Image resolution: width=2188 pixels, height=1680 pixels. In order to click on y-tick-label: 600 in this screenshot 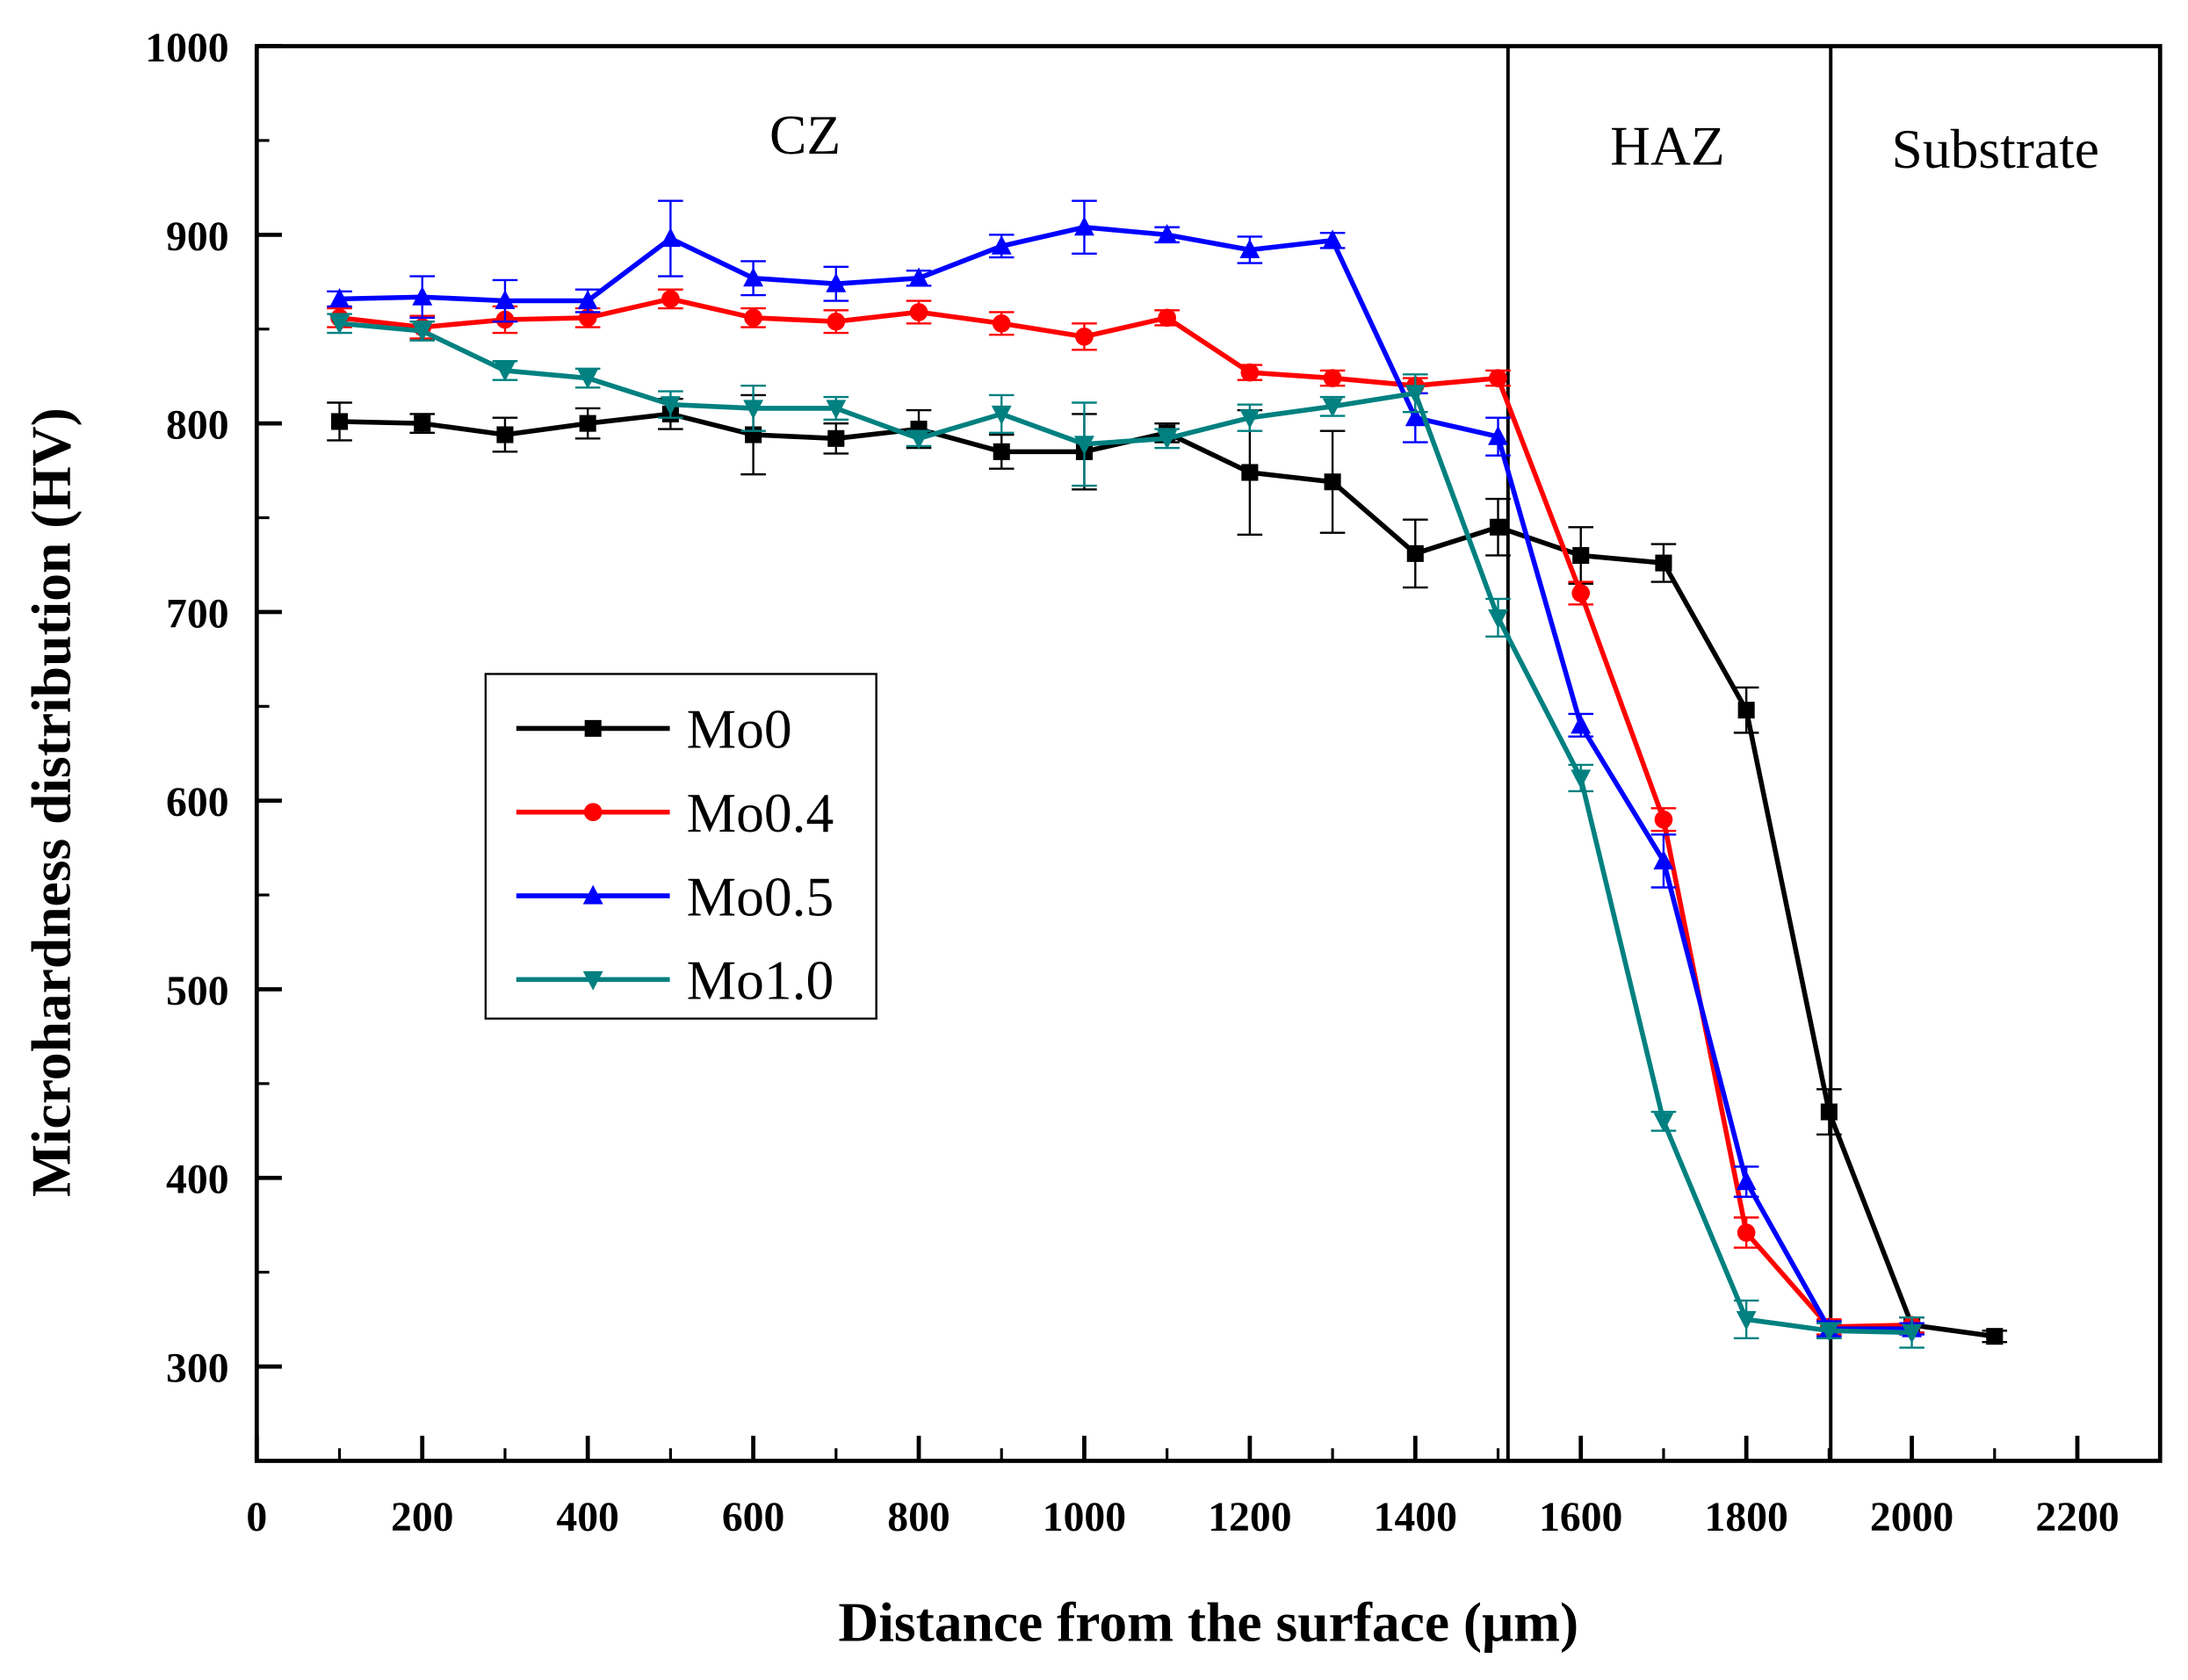, I will do `click(197, 803)`.